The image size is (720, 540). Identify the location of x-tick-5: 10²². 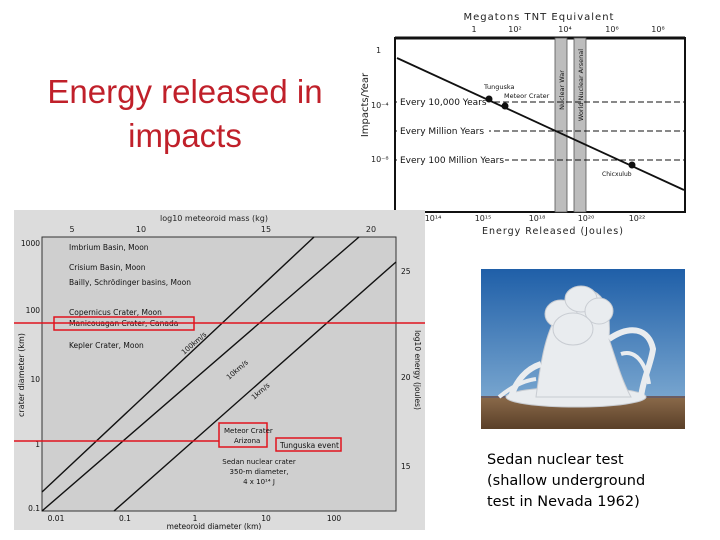
(637, 218).